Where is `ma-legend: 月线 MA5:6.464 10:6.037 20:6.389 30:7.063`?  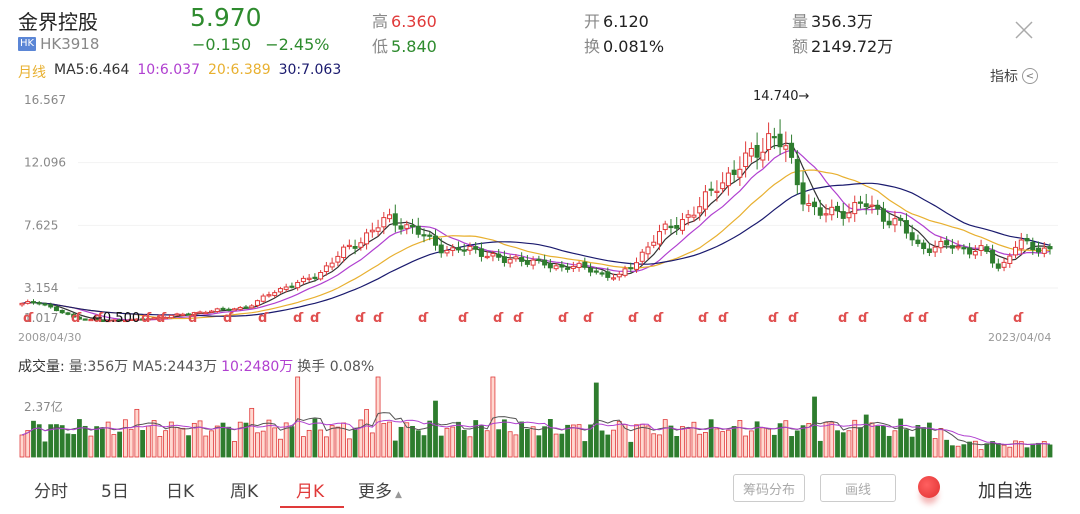 ma-legend: 月线 MA5:6.464 10:6.037 20:6.389 30:7.063 is located at coordinates (179, 72).